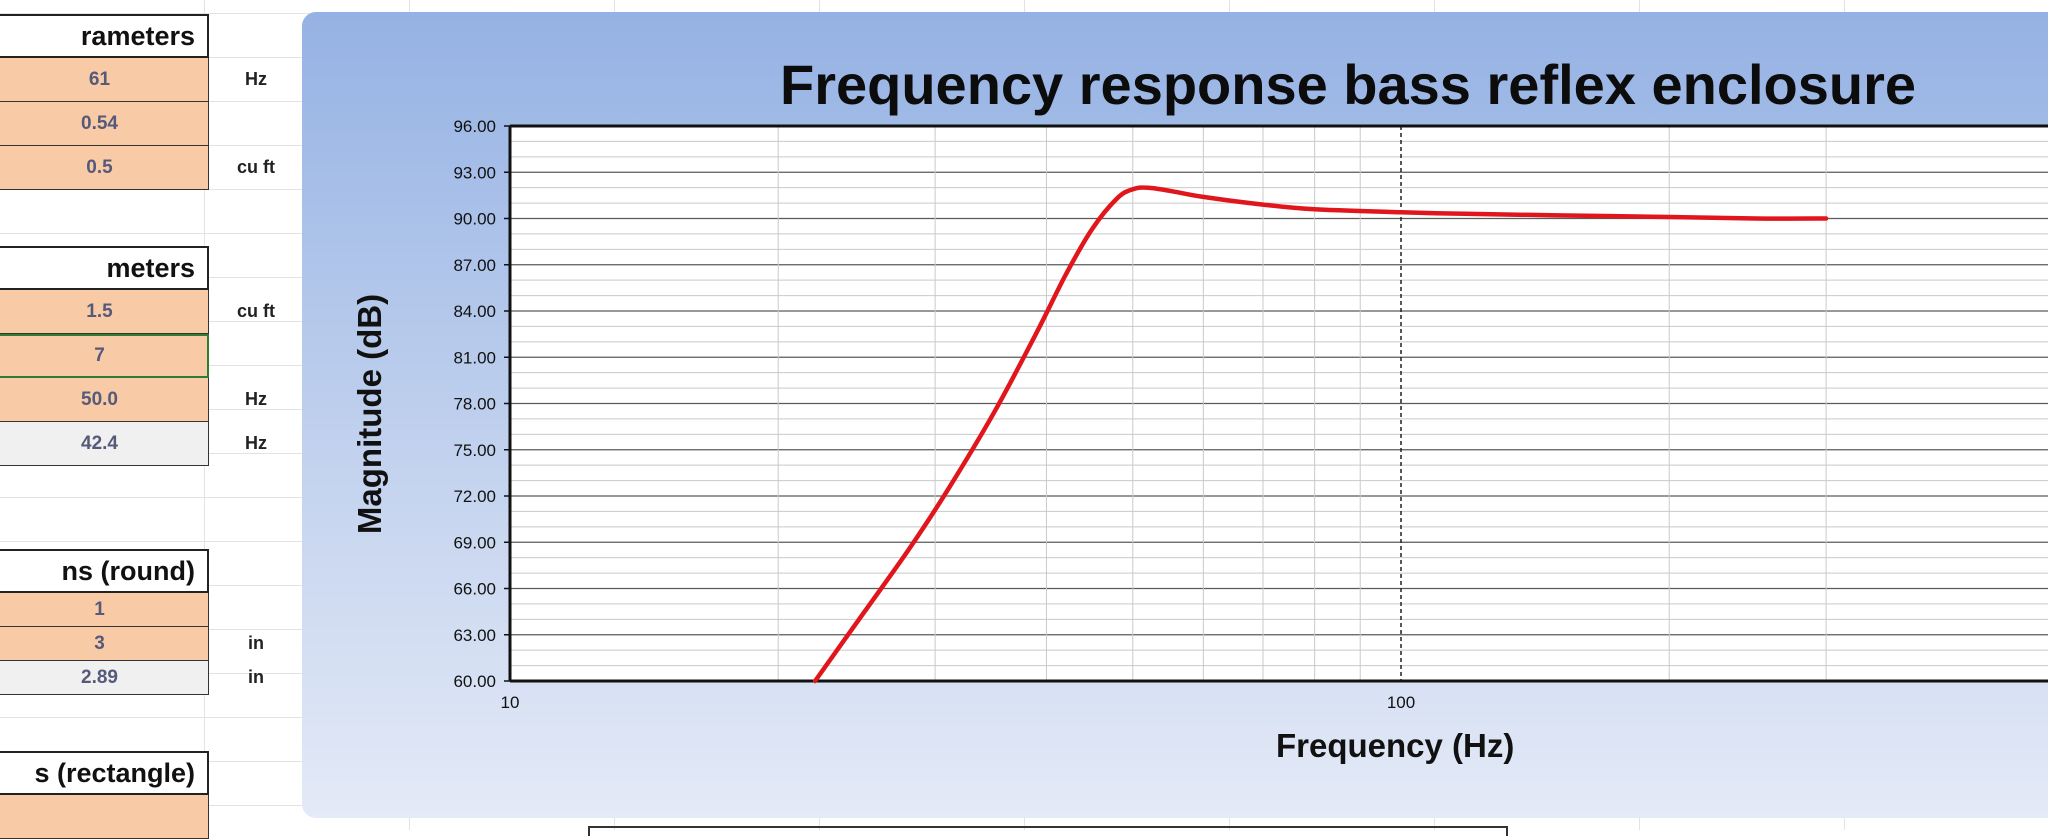 This screenshot has width=2048, height=839. I want to click on y-tick-label: 75.00, so click(474, 450).